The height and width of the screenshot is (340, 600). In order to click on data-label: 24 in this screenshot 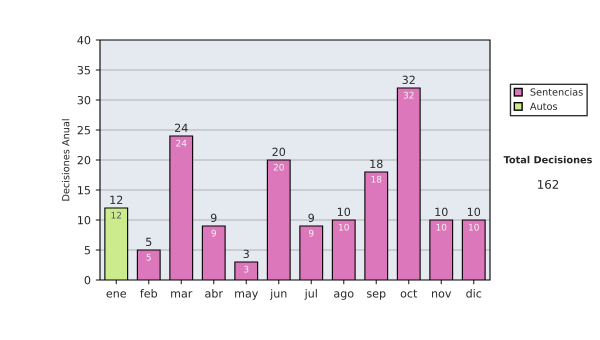, I will do `click(181, 143)`.